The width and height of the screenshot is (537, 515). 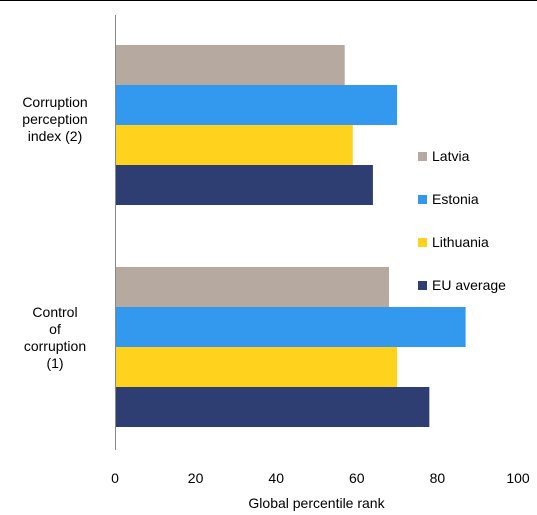 What do you see at coordinates (230, 65) in the screenshot?
I see `bar-latvia-cpi` at bounding box center [230, 65].